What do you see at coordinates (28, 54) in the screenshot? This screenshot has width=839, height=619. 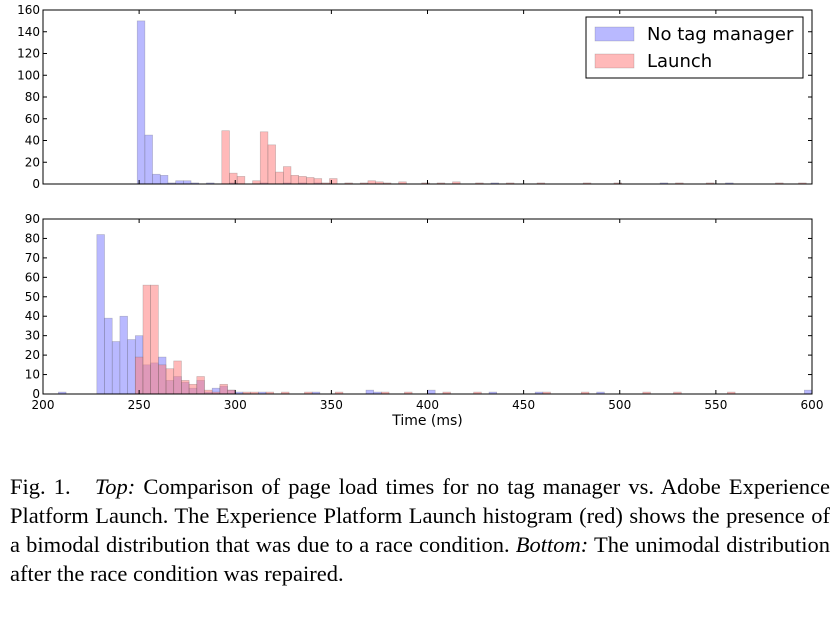 I see `y-tick-label: 120` at bounding box center [28, 54].